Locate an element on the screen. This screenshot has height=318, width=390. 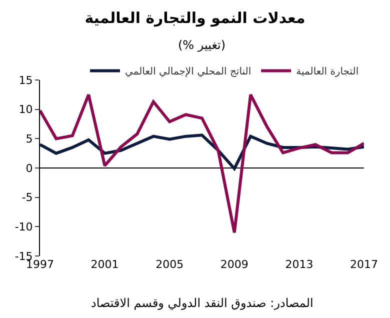
y-tick-label: -10 is located at coordinates (23, 227).